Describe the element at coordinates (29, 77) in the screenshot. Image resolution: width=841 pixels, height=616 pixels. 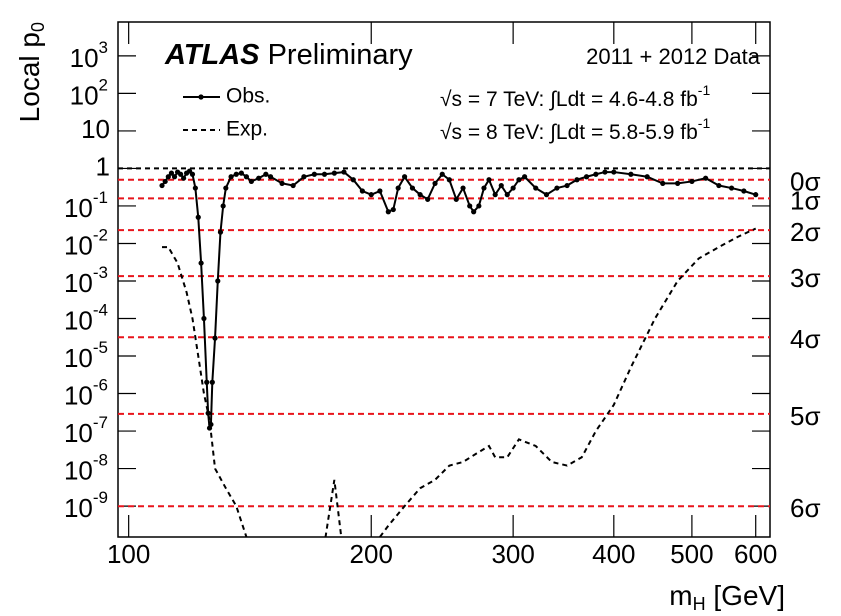
I see `ylabel-base: Local p` at that location.